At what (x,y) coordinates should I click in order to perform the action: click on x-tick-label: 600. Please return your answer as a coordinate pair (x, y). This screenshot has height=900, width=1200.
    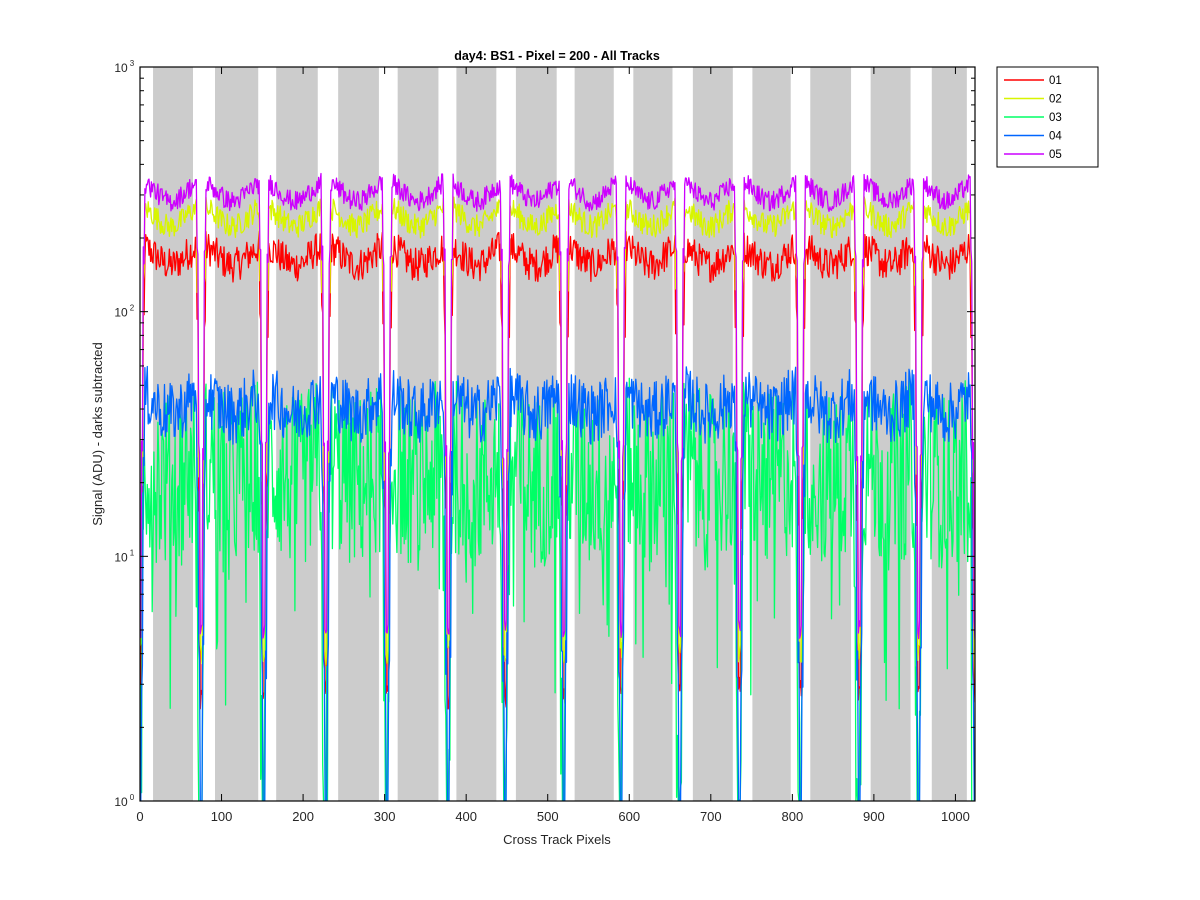
    Looking at the image, I should click on (629, 816).